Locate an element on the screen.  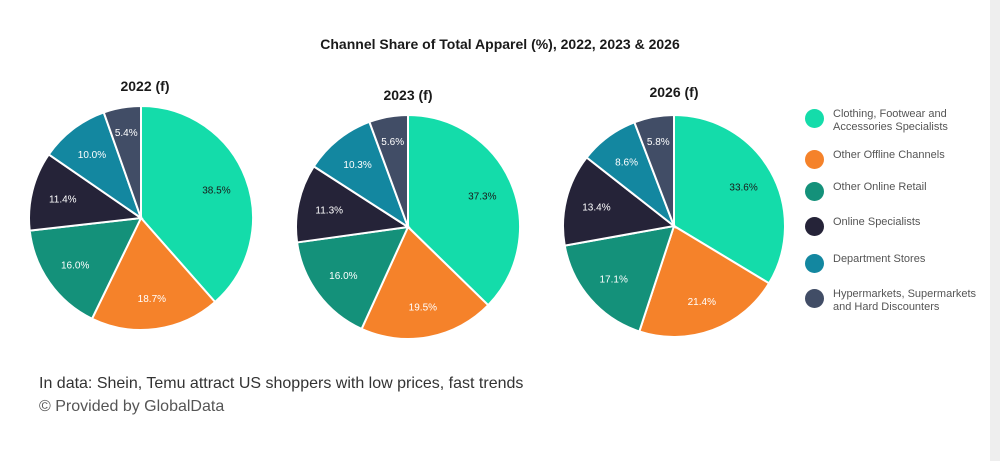
pie-1-slice-hypermarkets is located at coordinates (122, 161).